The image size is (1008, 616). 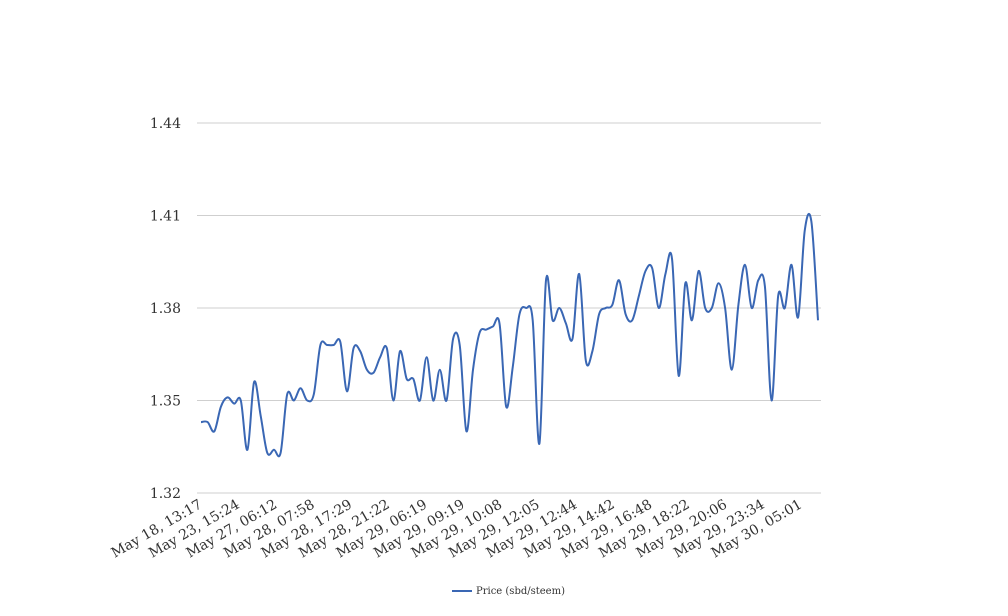 I want to click on legend: Price (sbd/steem), so click(x=508, y=591).